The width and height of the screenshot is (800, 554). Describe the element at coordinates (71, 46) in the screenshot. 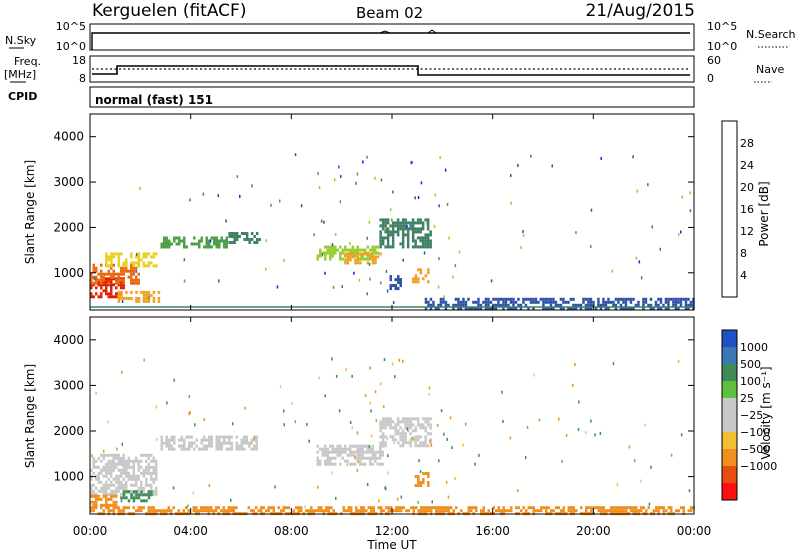

I see `nsky-tick-bottom: 10^0` at that location.